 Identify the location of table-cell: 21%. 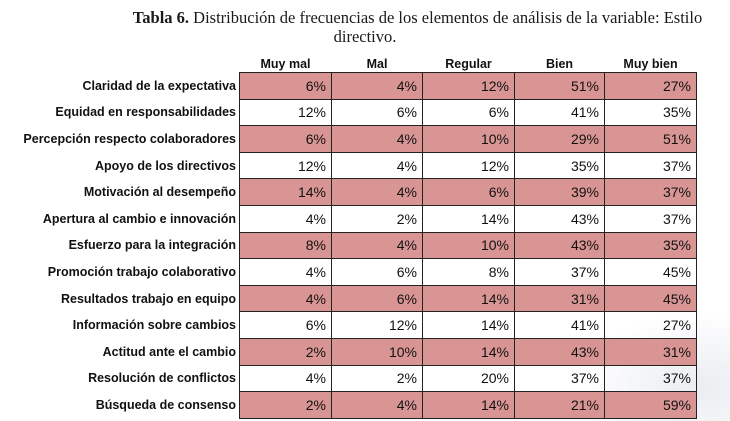
(559, 405).